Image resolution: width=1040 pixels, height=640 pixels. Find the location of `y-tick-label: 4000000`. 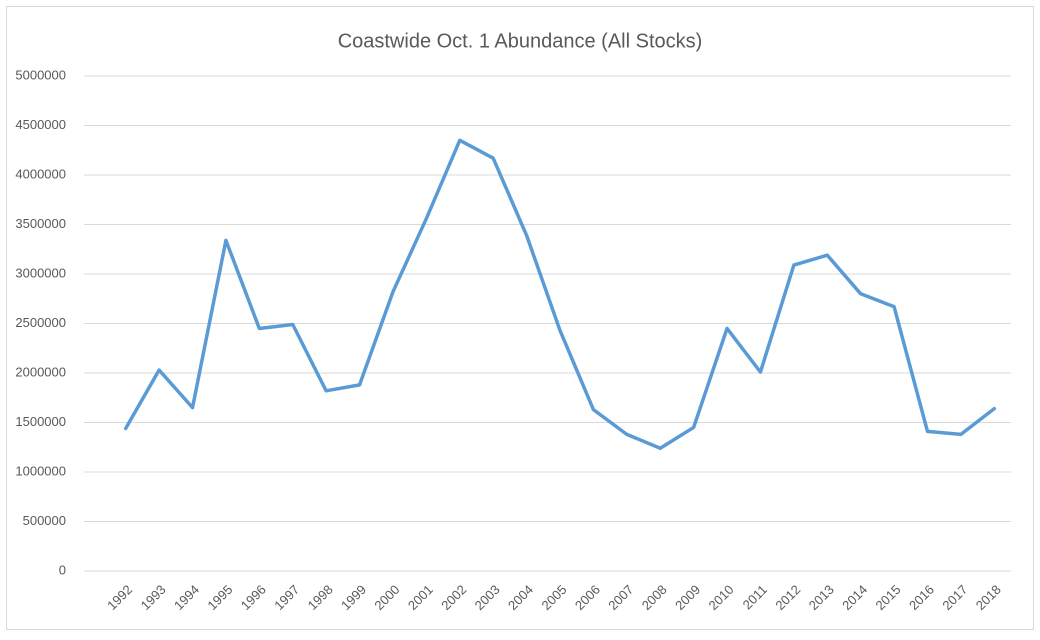

y-tick-label: 4000000 is located at coordinates (40, 173).